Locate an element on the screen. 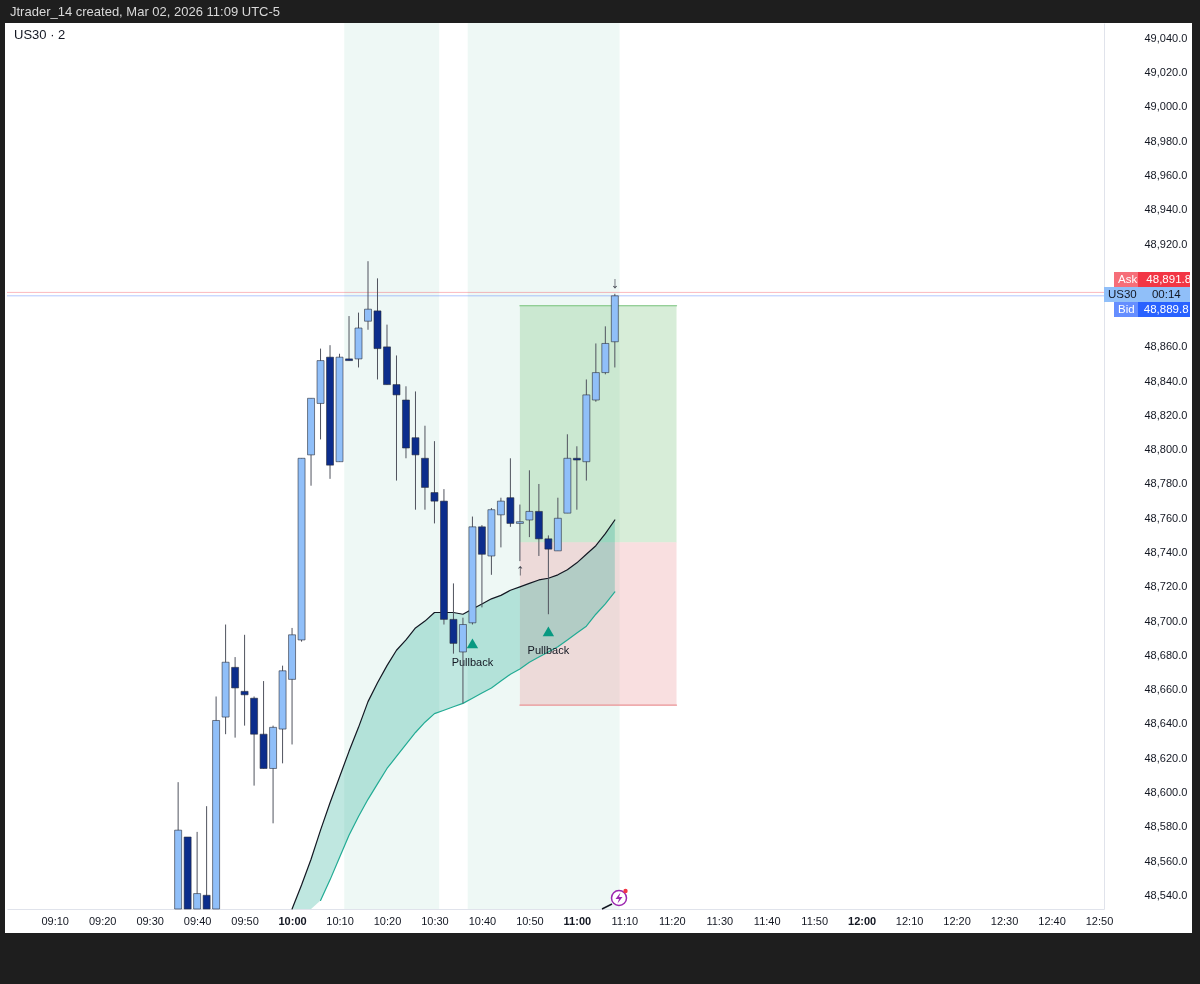  line-series is located at coordinates (467, 746).